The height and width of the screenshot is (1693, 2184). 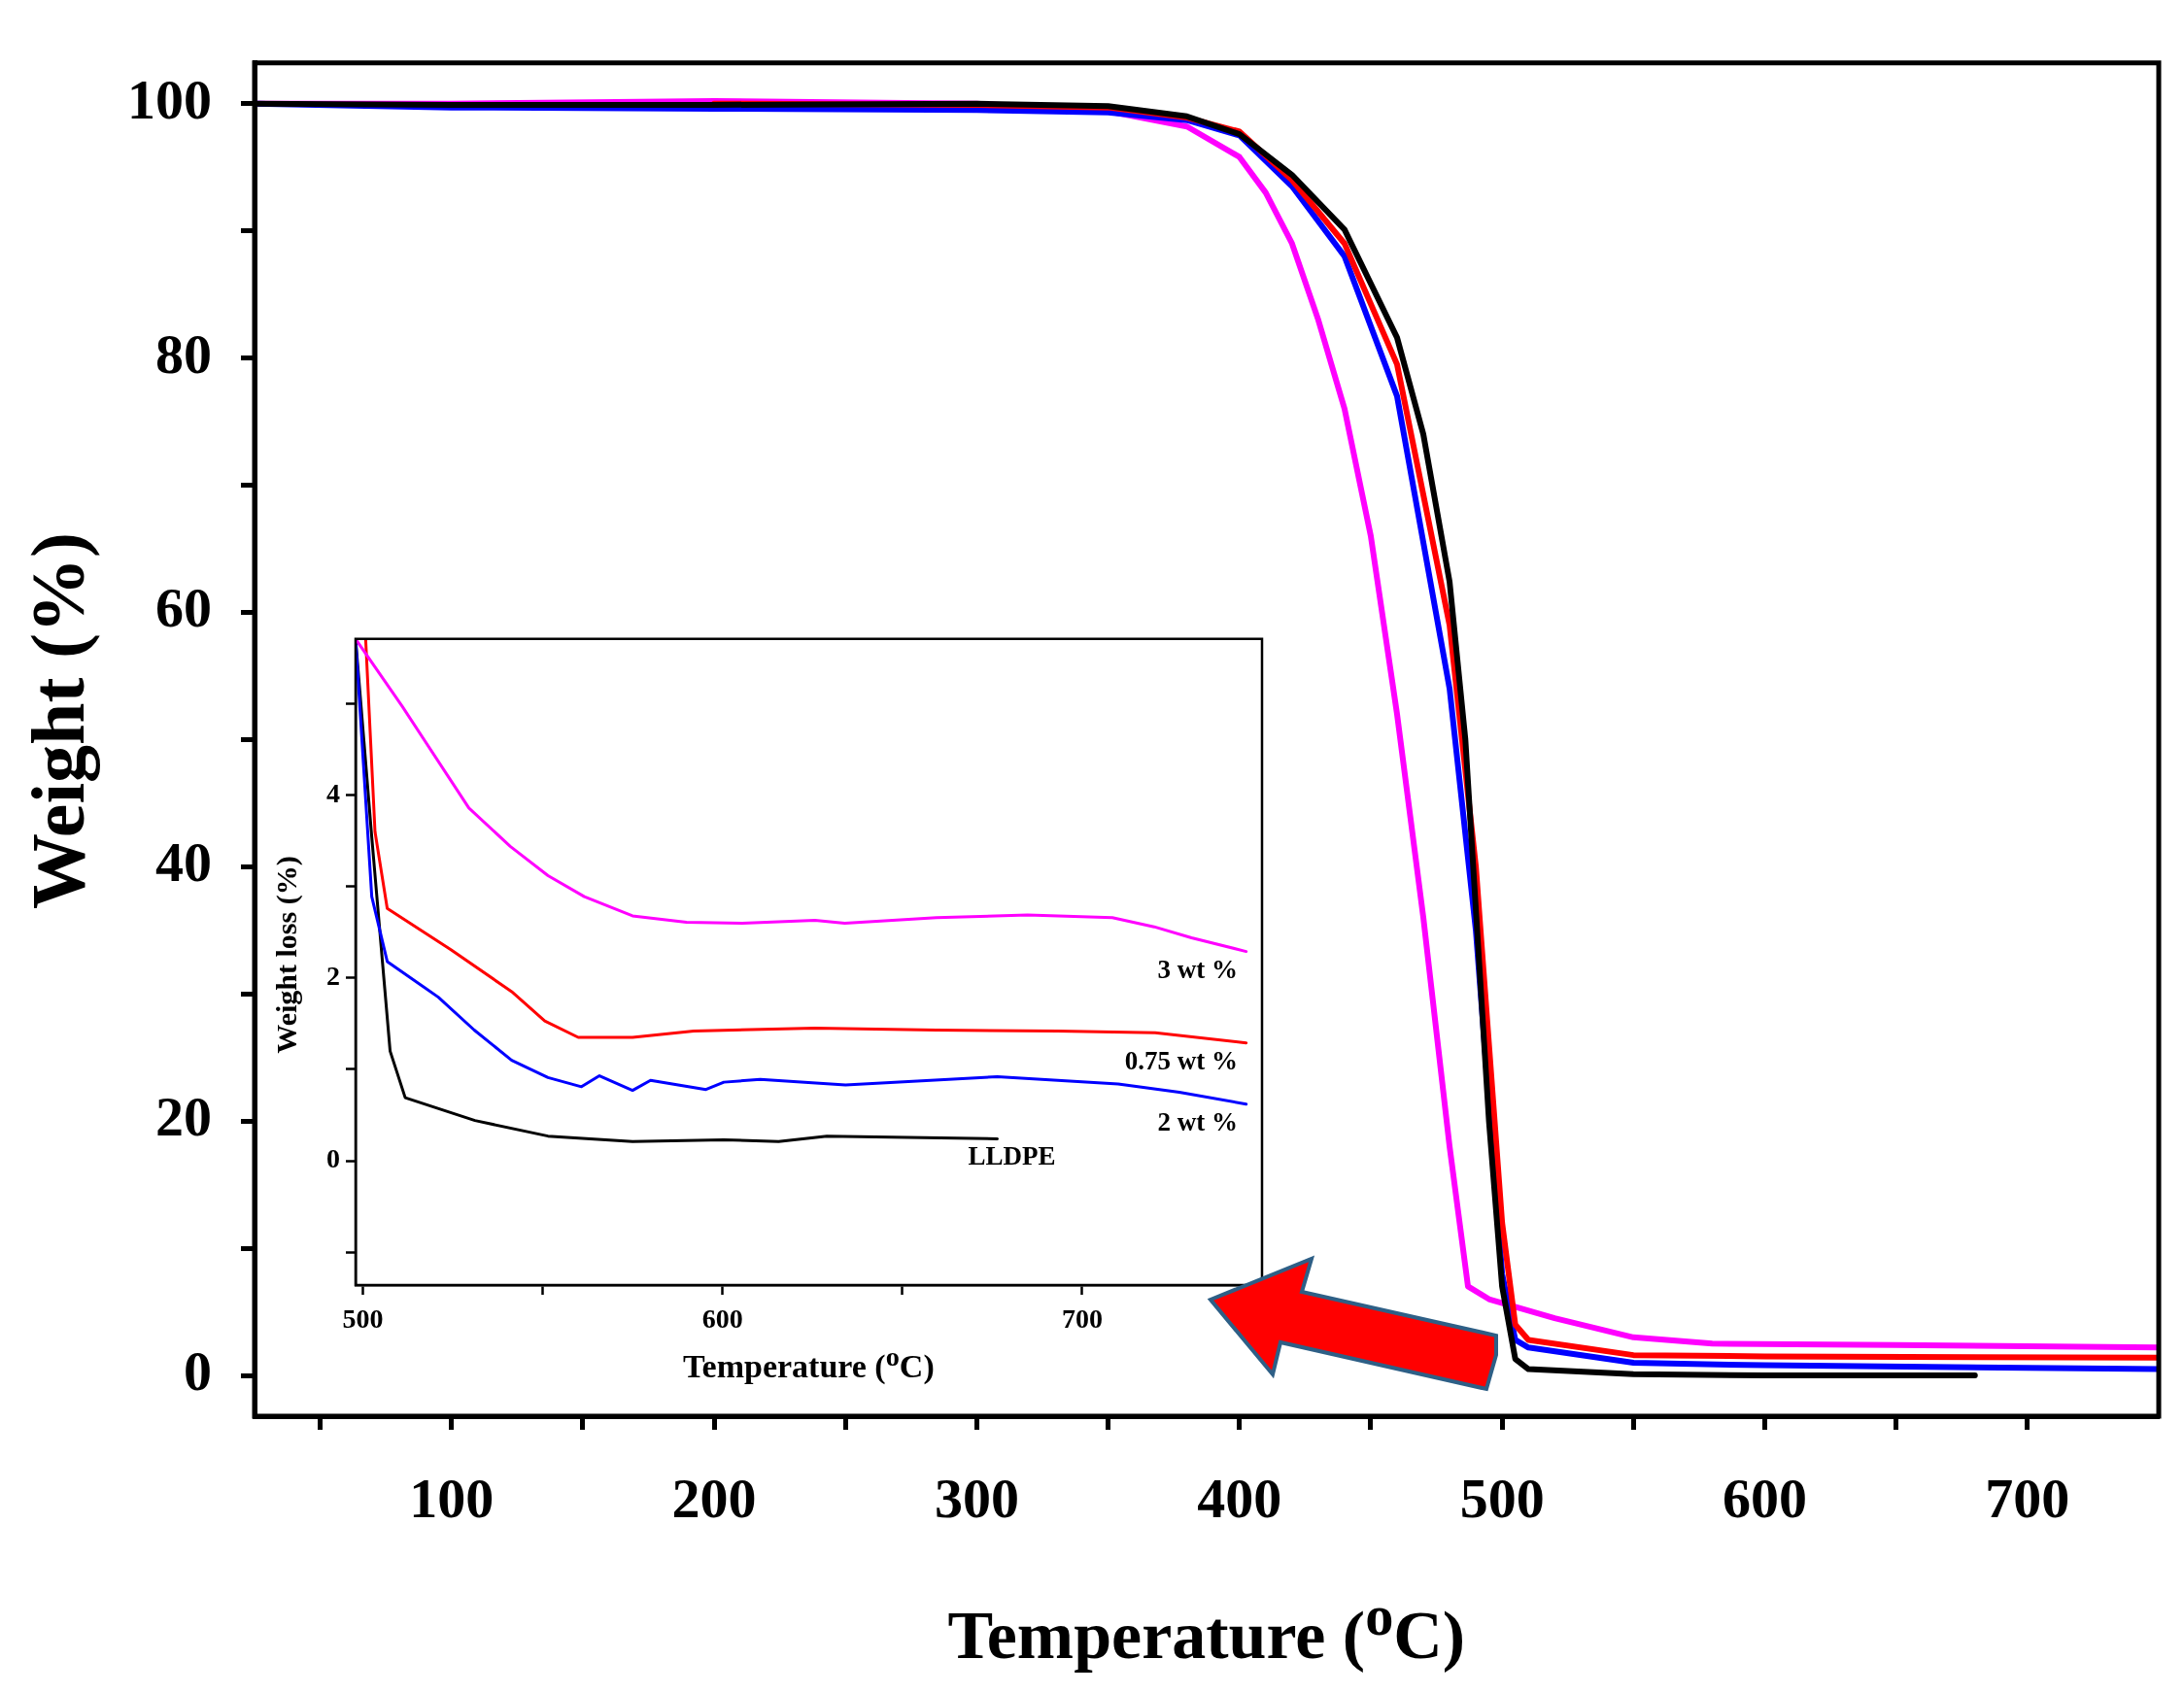 I want to click on series-label: LLDPE, so click(x=1012, y=1156).